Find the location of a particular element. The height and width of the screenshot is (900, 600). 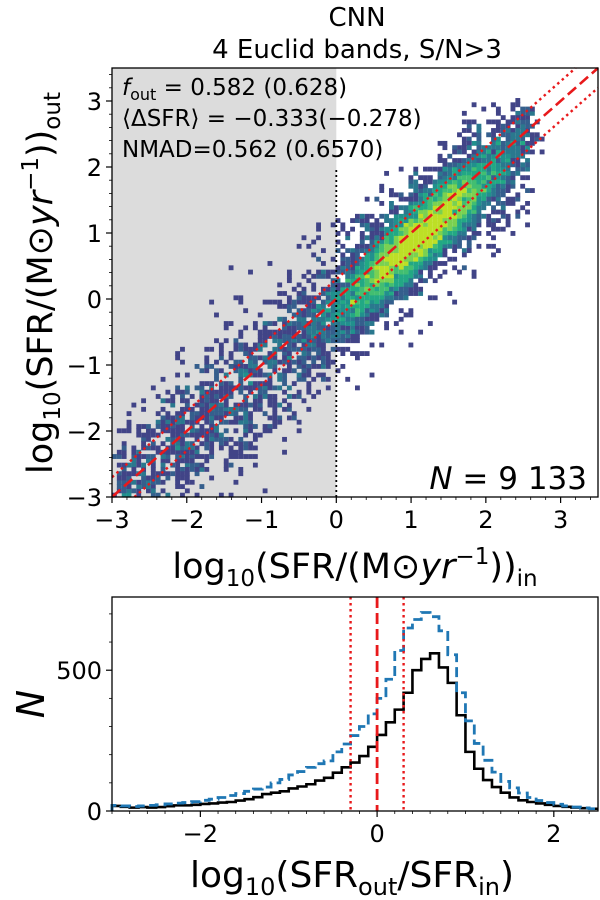

y-tick-label: 0 is located at coordinates (94, 300).